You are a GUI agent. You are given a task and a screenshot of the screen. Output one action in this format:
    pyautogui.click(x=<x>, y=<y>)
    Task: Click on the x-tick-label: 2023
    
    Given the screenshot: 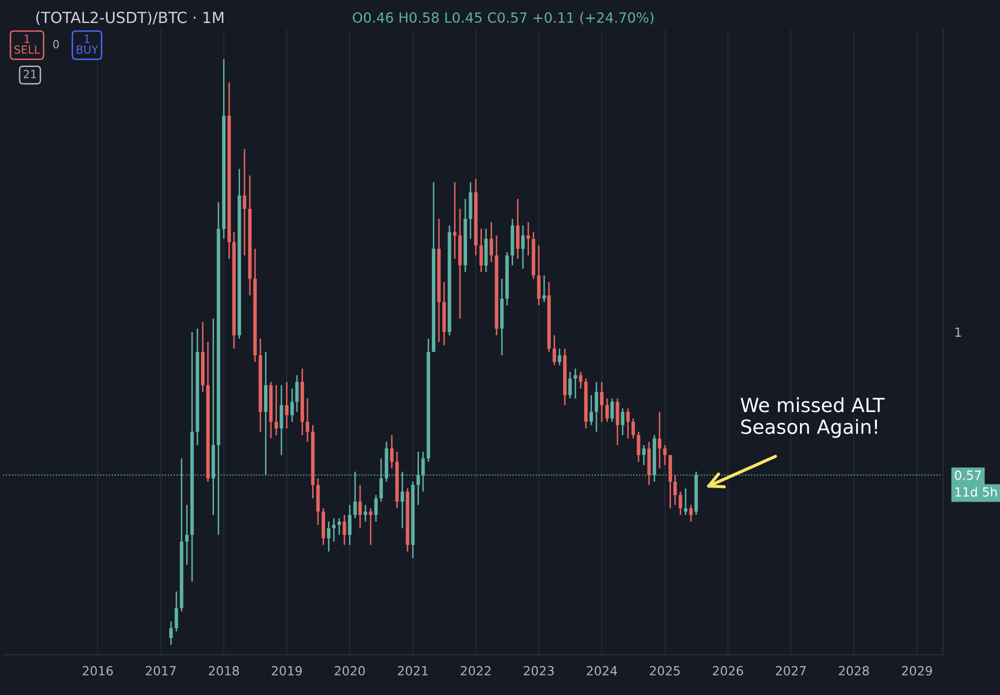 What is the action you would take?
    pyautogui.click(x=539, y=671)
    